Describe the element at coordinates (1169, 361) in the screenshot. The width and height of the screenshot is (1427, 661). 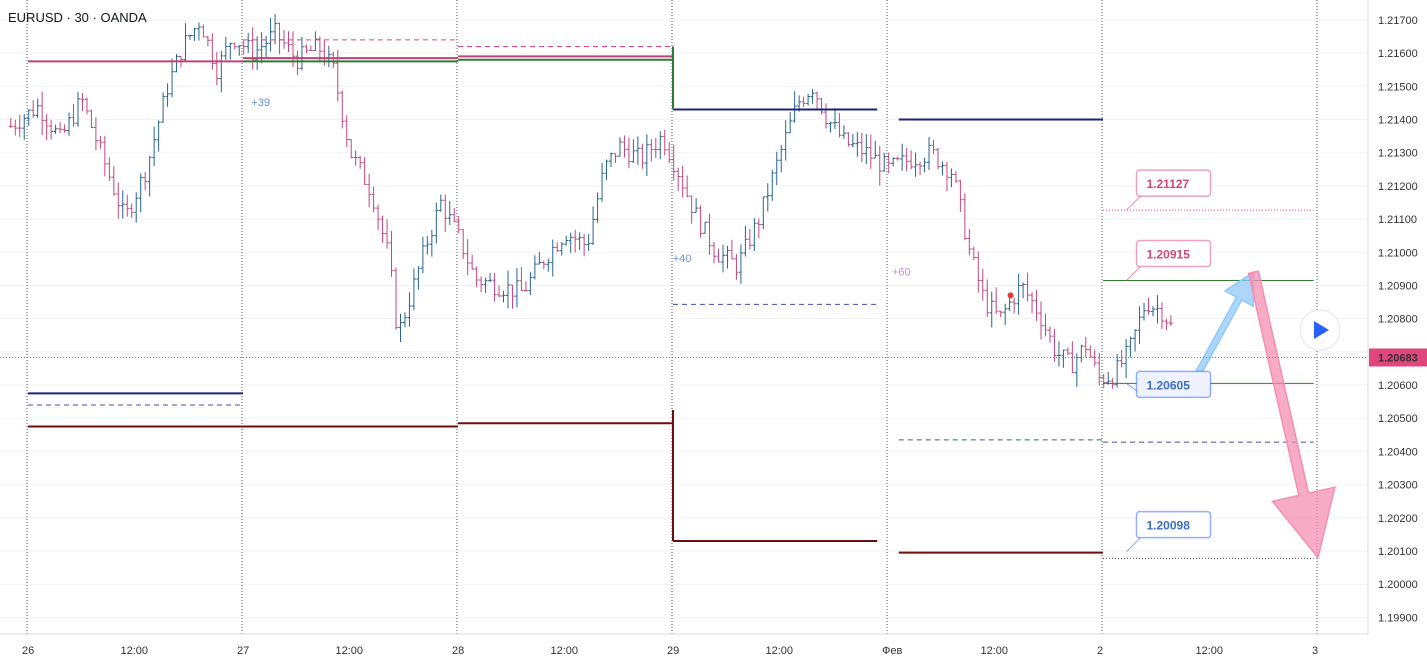
I see `price-callouts: 1.21127 1.20915 1.20605 1.20098` at that location.